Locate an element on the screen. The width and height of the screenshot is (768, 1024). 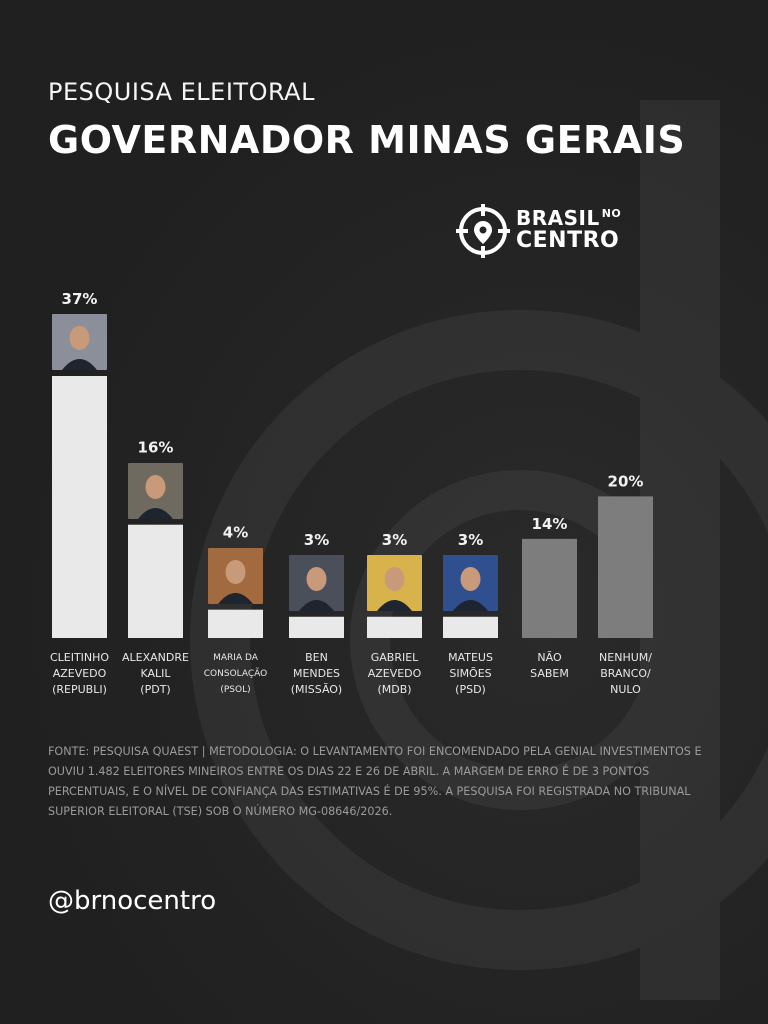
value-label-0: 37% is located at coordinates (80, 299).